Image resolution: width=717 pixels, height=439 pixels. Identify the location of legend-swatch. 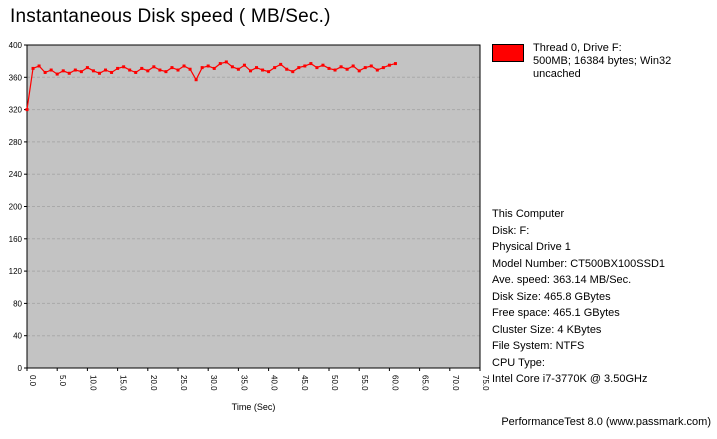
(508, 53).